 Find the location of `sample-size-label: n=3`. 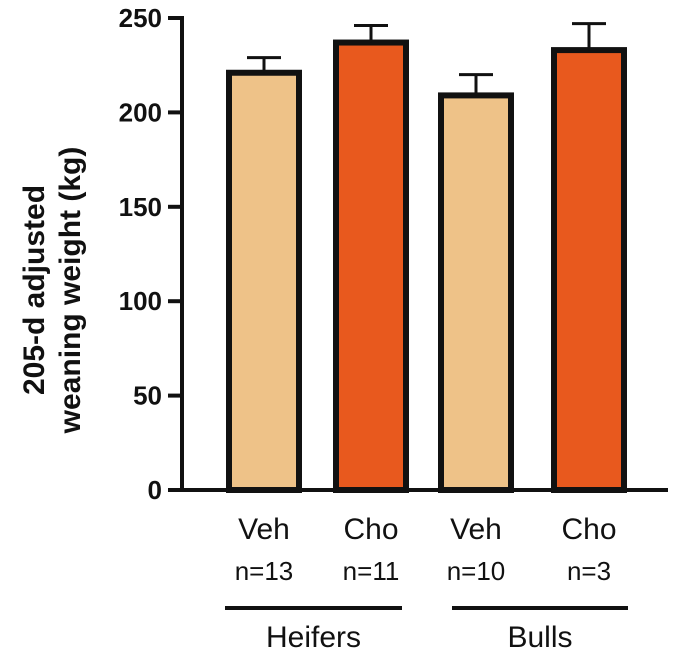

sample-size-label: n=3 is located at coordinates (589, 571).